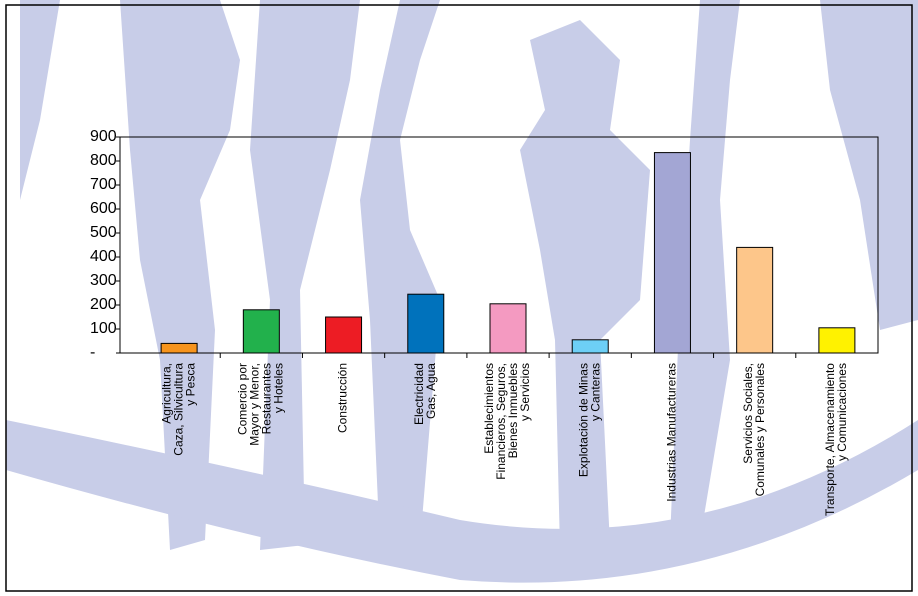  I want to click on x-tick-label: Restaurantes, so click(267, 398).